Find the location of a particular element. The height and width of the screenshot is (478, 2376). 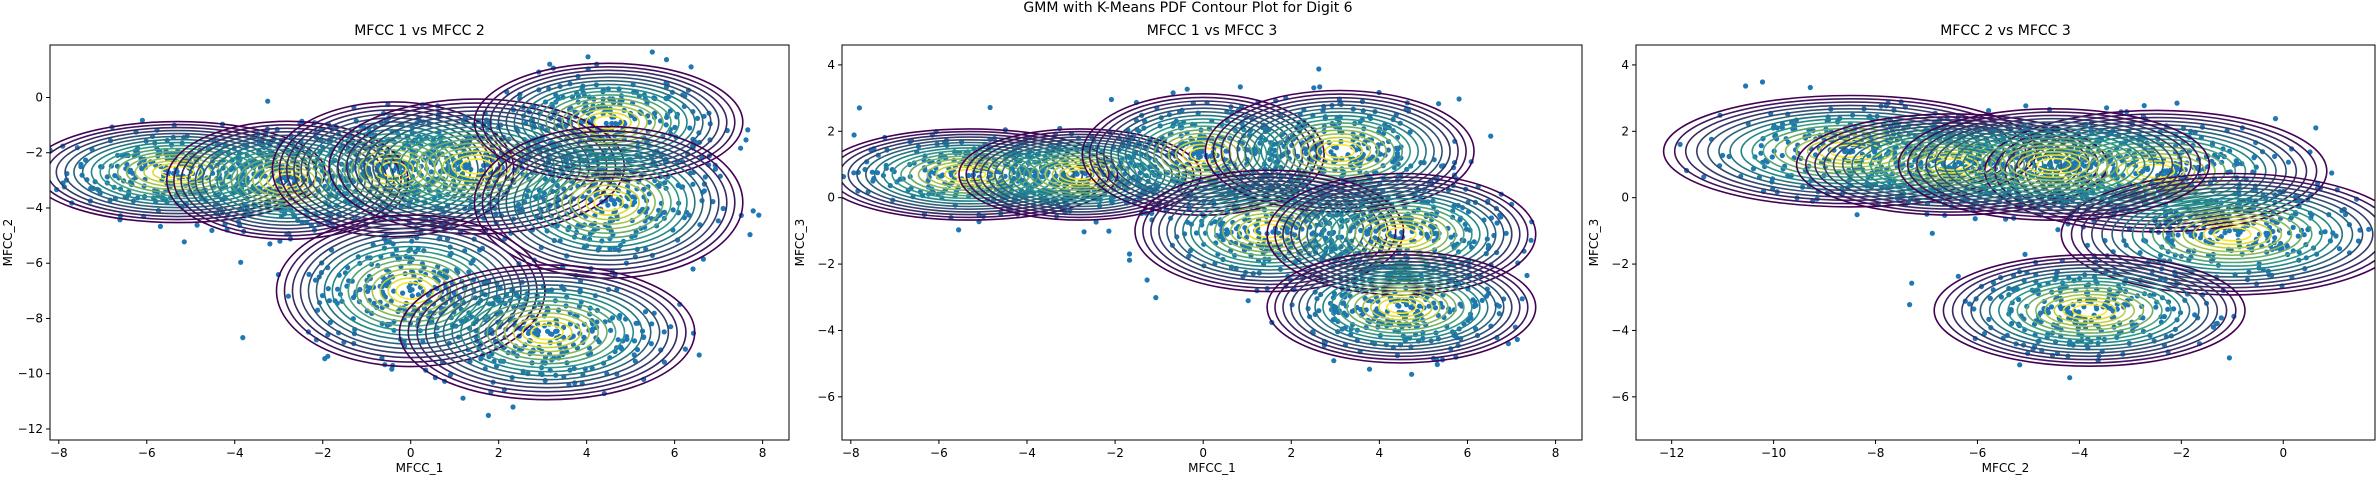

x-tick-label: −2 is located at coordinates (1115, 453).